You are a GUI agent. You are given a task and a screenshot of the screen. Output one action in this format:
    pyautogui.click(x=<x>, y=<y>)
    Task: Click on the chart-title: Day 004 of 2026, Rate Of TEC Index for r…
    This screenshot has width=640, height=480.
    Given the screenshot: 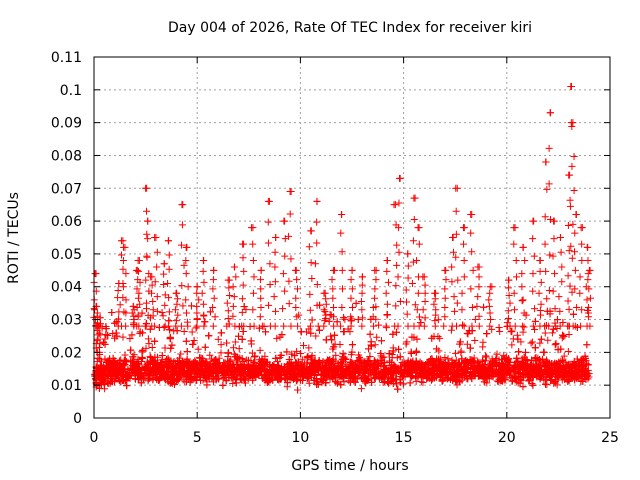 What is the action you would take?
    pyautogui.click(x=350, y=28)
    